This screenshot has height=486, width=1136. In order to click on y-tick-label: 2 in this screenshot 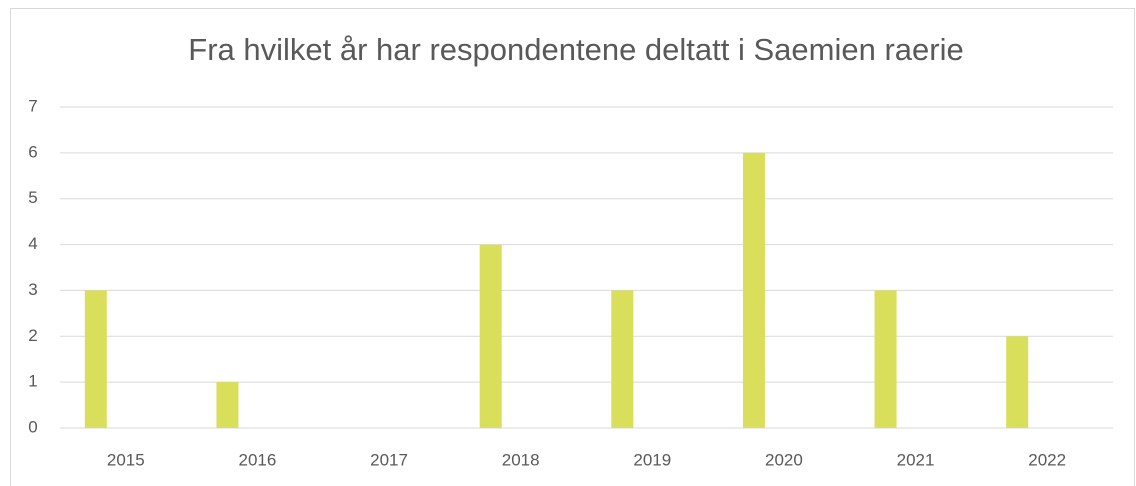, I will do `click(32, 335)`.